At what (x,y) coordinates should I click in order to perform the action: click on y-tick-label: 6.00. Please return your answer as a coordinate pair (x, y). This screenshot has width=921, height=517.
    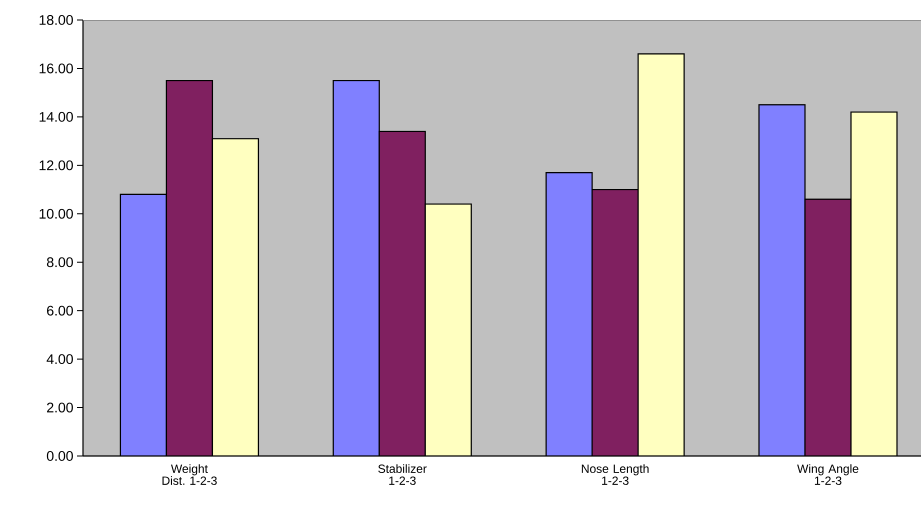
    Looking at the image, I should click on (60, 311).